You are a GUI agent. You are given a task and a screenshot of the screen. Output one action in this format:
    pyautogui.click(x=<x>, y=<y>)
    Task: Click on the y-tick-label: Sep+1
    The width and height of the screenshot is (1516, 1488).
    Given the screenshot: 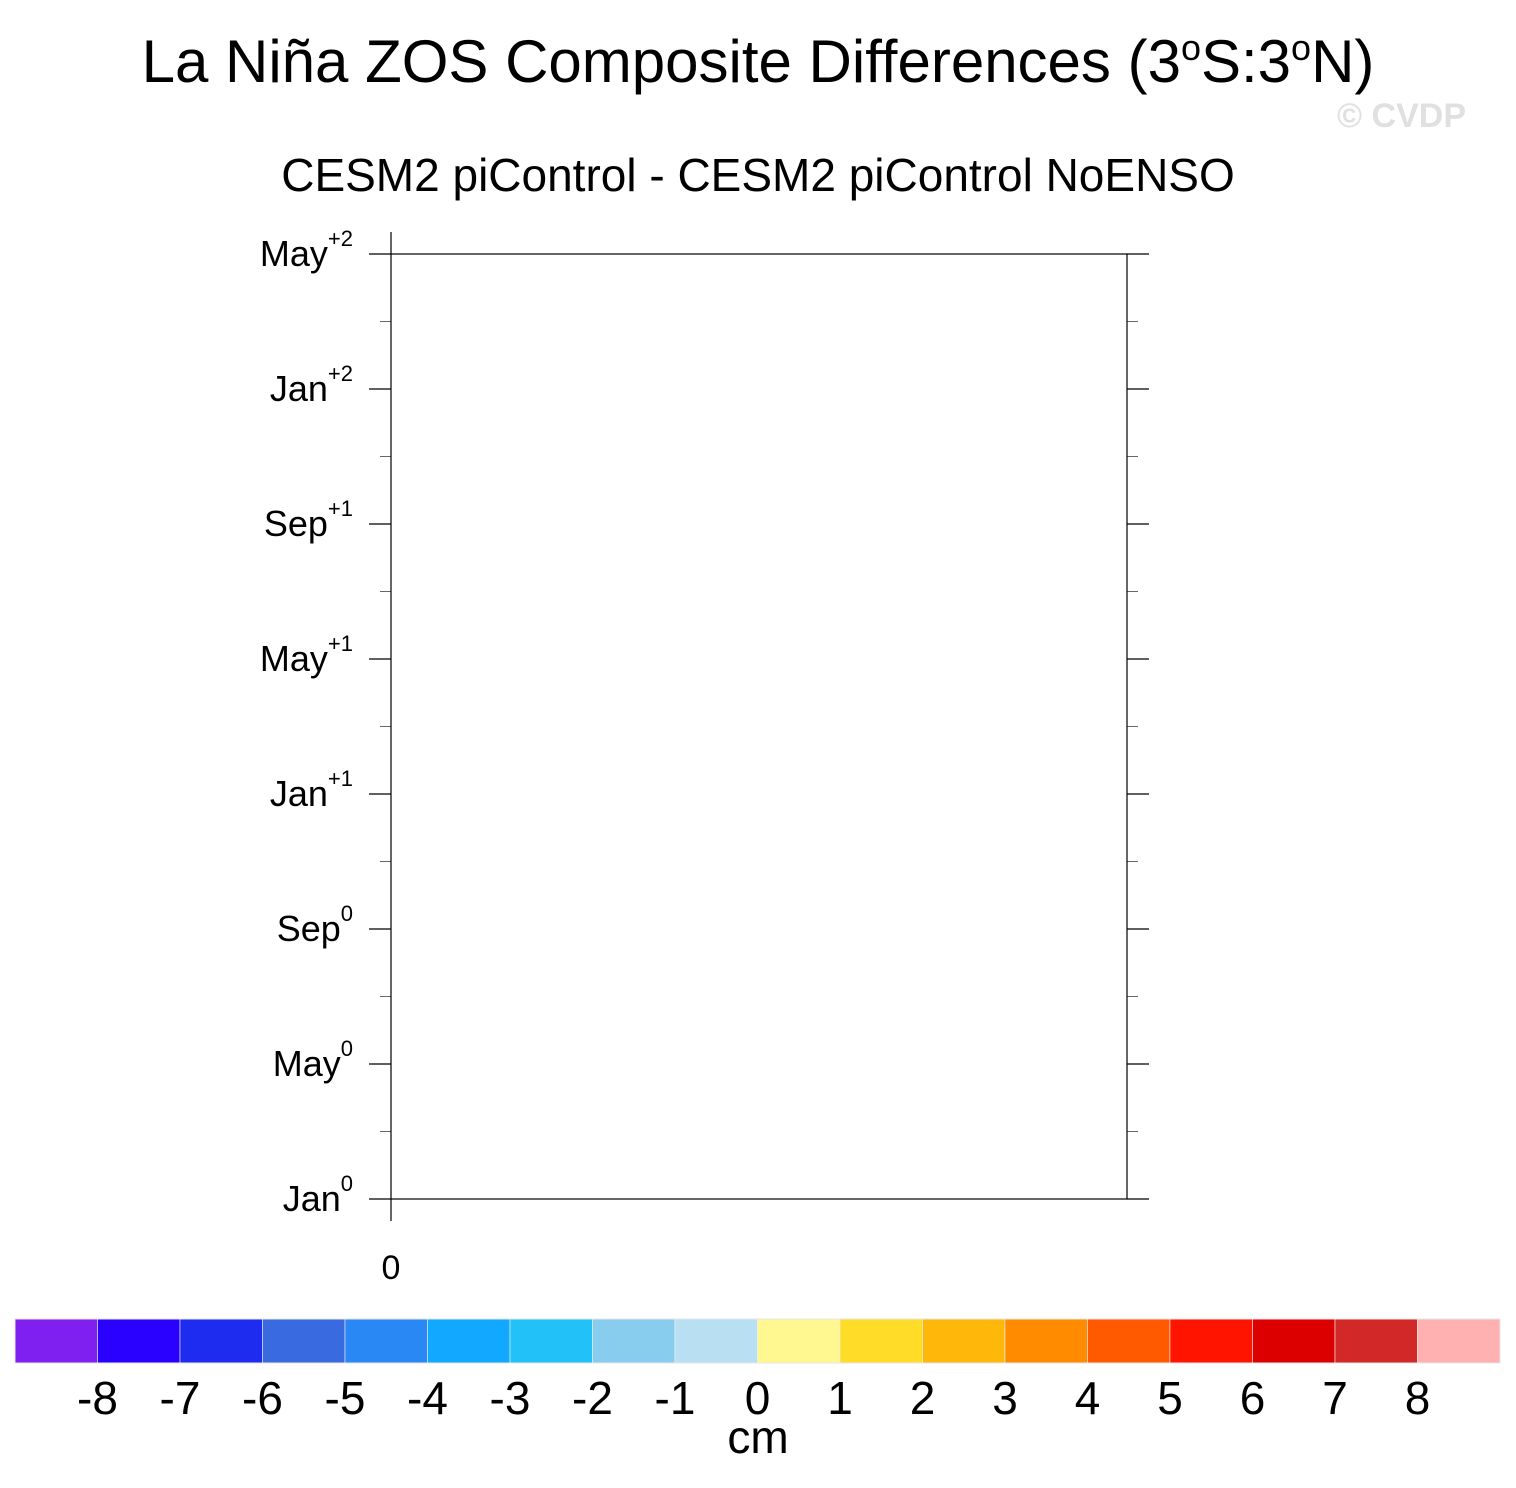 What is the action you would take?
    pyautogui.click(x=308, y=520)
    